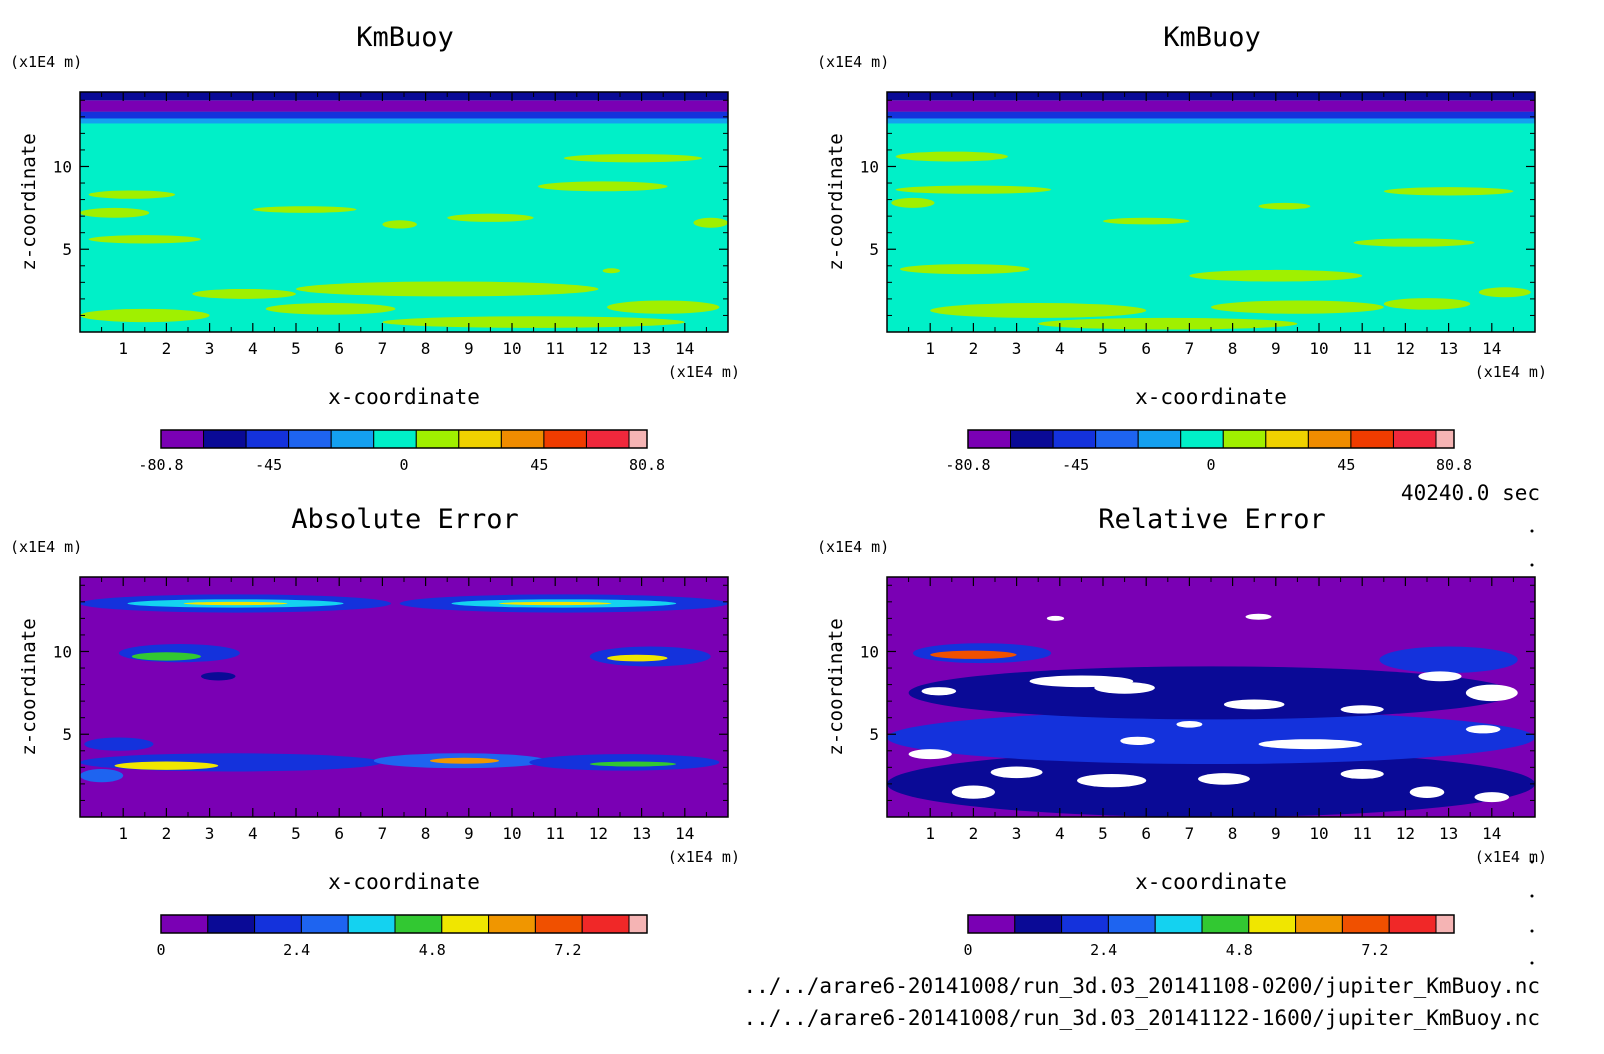  What do you see at coordinates (432, 950) in the screenshot?
I see `colorbar-tick-label: 4.8` at bounding box center [432, 950].